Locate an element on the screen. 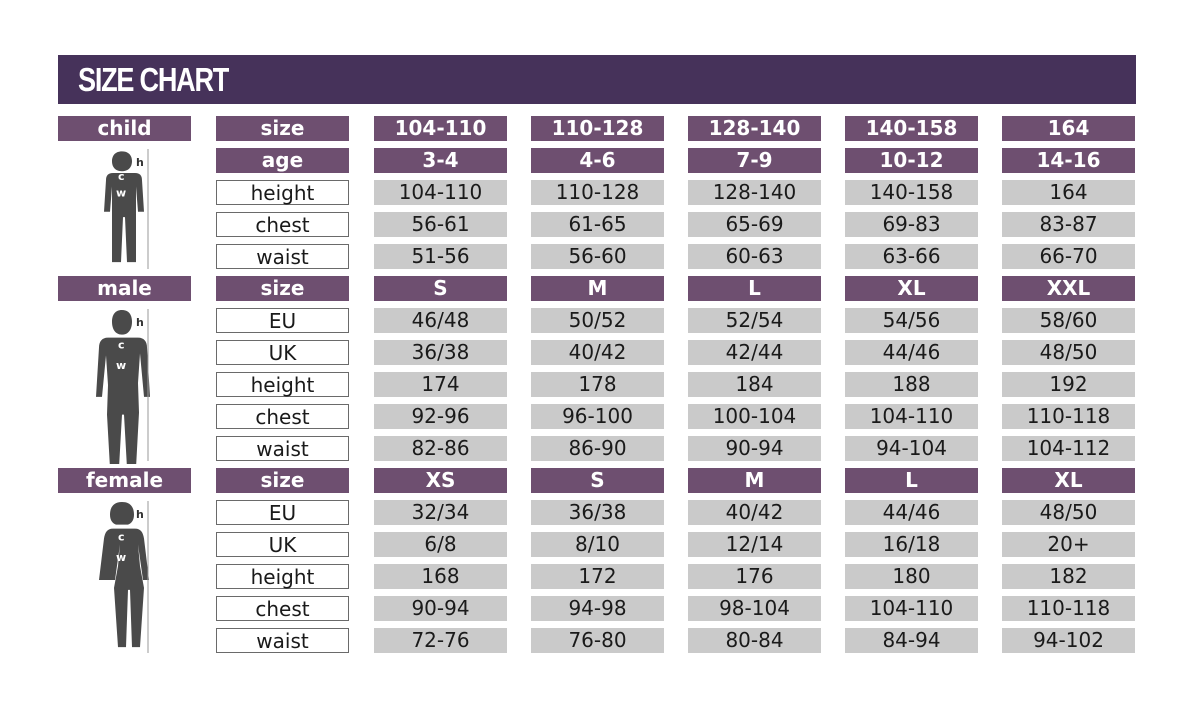 The image size is (1200, 727). value-cell: 176 is located at coordinates (754, 576).